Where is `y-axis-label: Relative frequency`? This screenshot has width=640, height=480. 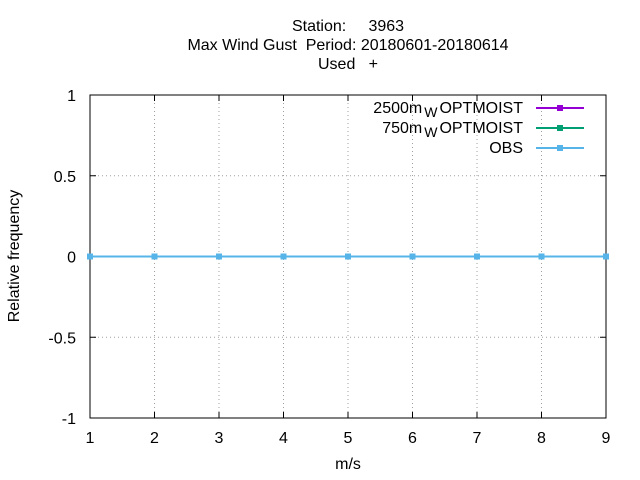 y-axis-label: Relative frequency is located at coordinates (14, 256).